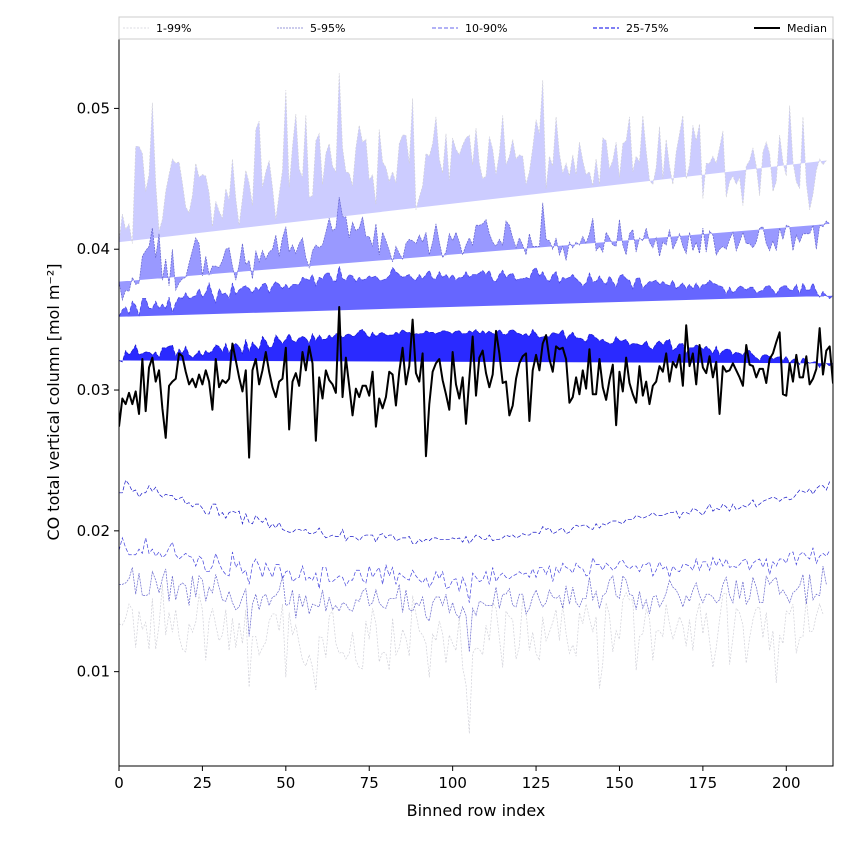 Image resolution: width=850 pixels, height=850 pixels. What do you see at coordinates (703, 783) in the screenshot?
I see `x-tick-label: 175` at bounding box center [703, 783].